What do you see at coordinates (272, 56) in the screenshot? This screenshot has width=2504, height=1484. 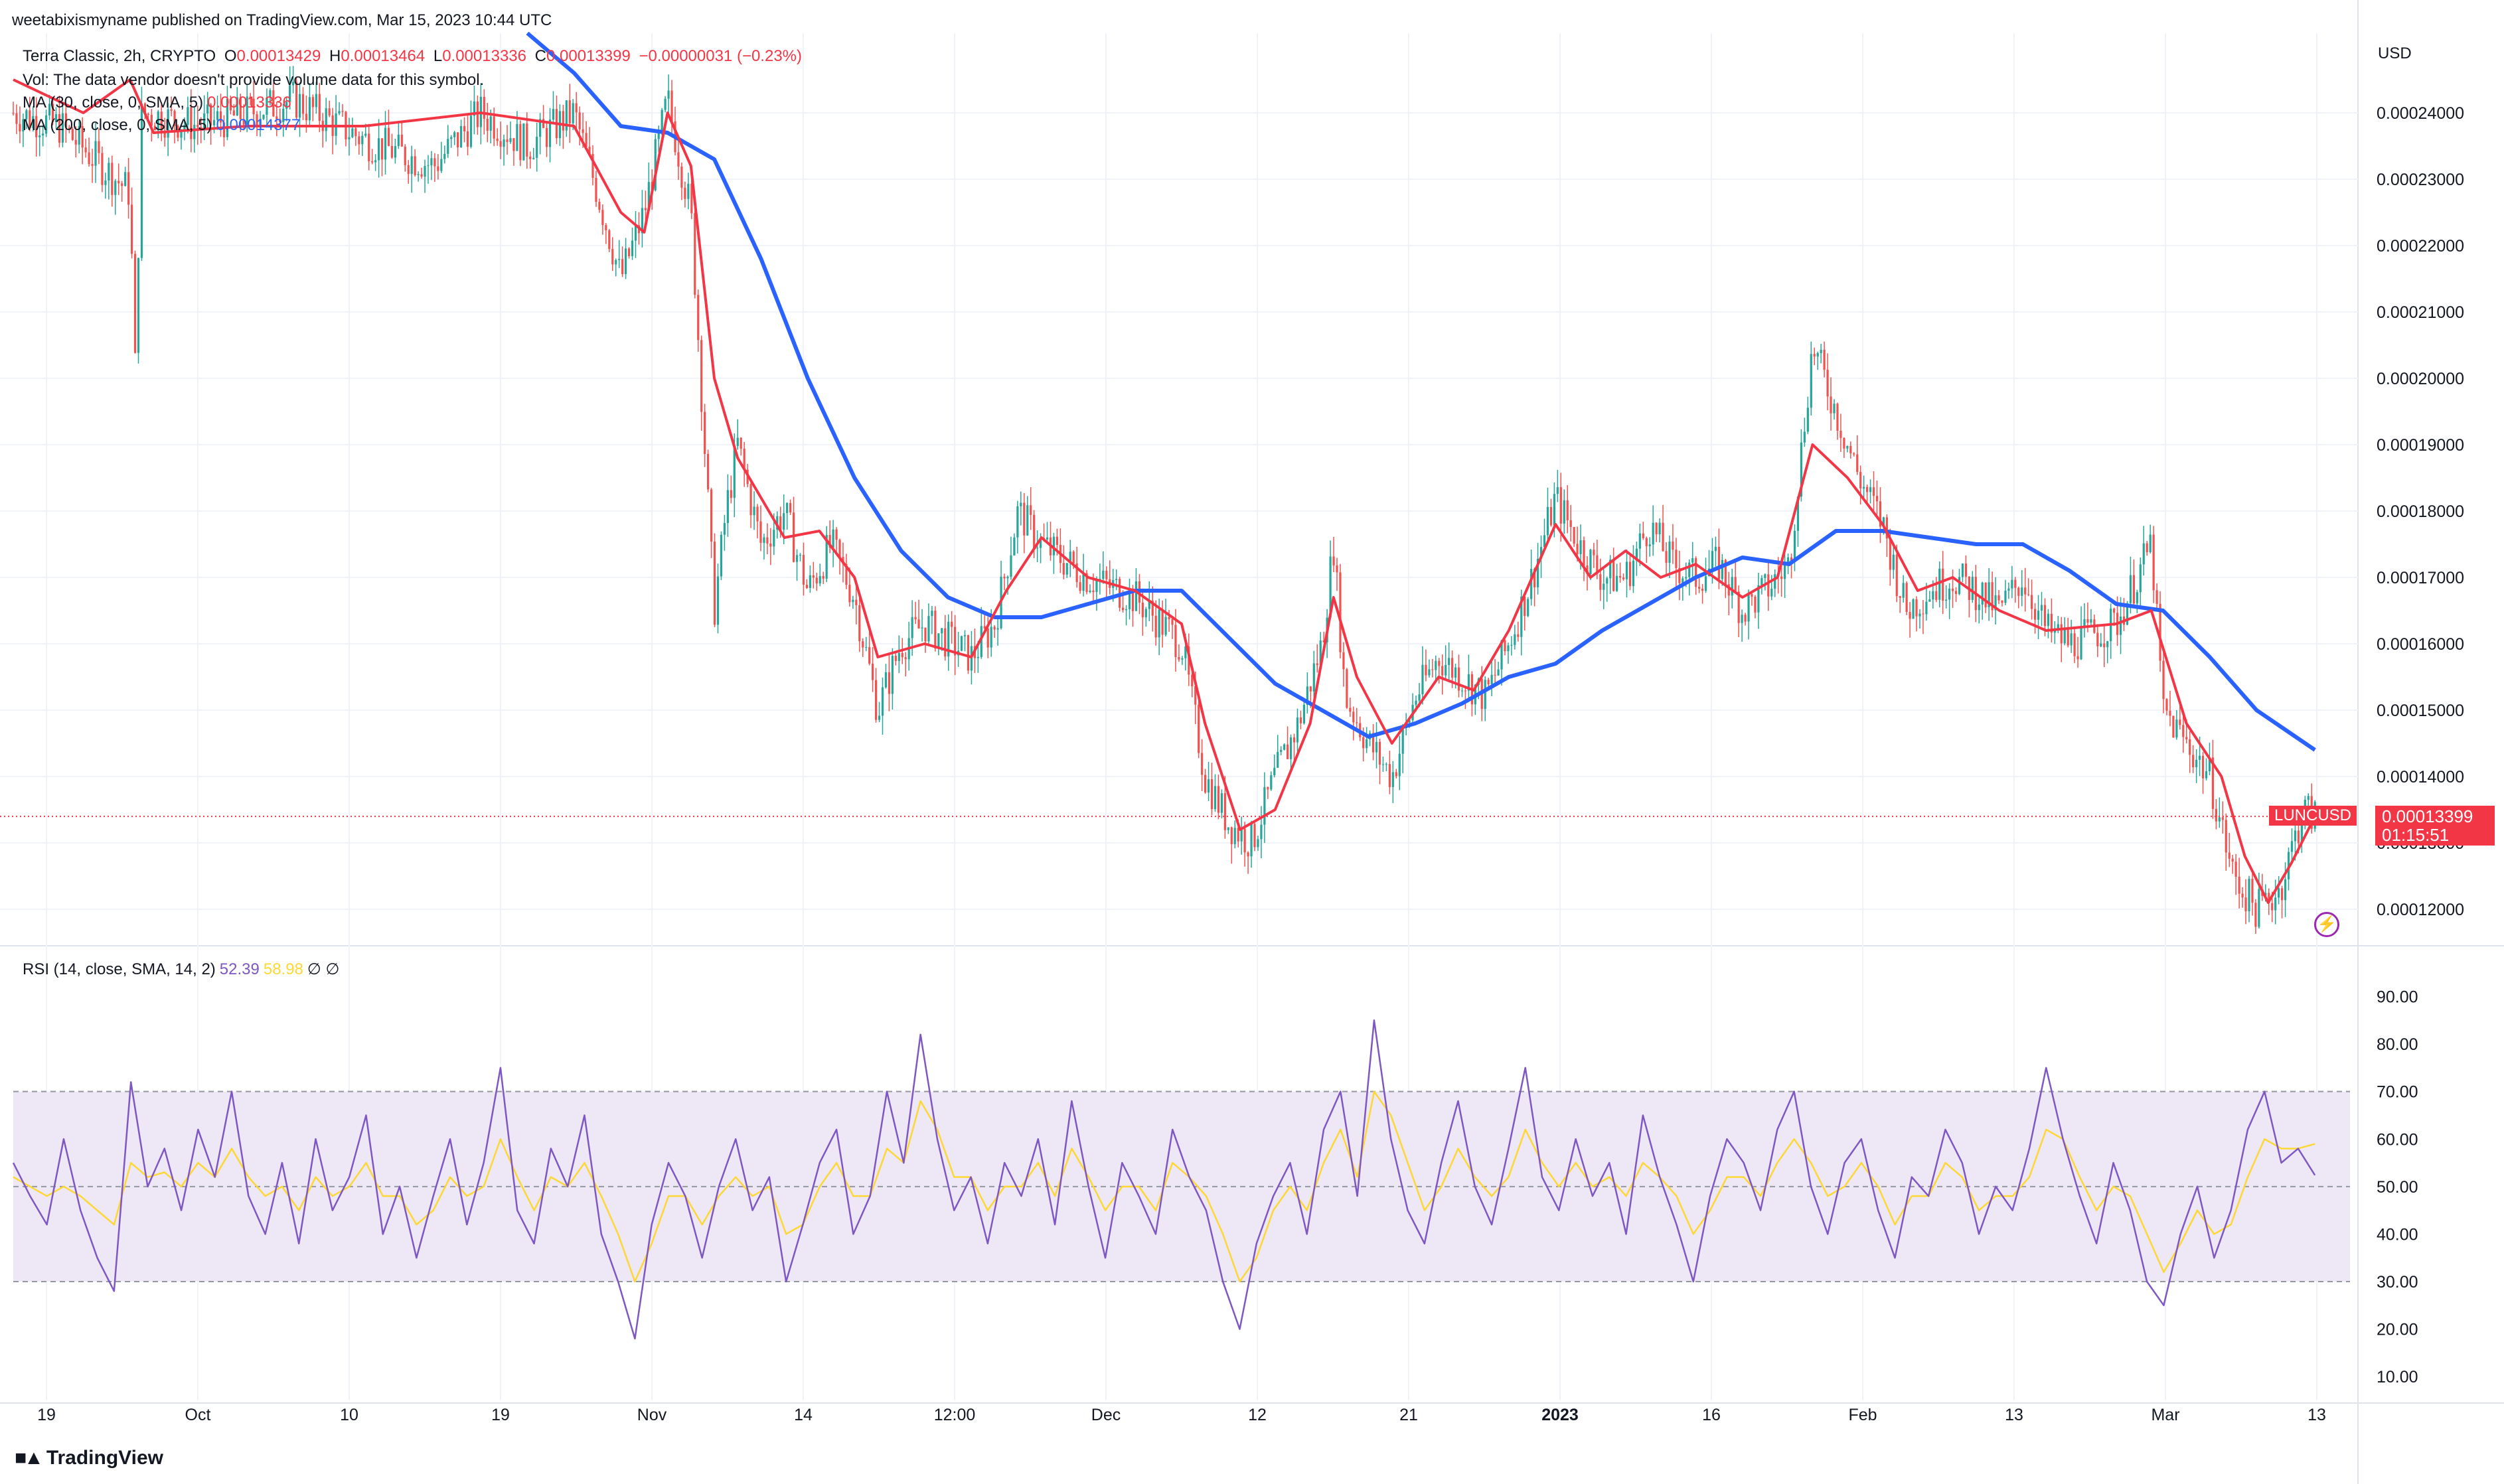 I see `ohlc-open: O0.00013429` at bounding box center [272, 56].